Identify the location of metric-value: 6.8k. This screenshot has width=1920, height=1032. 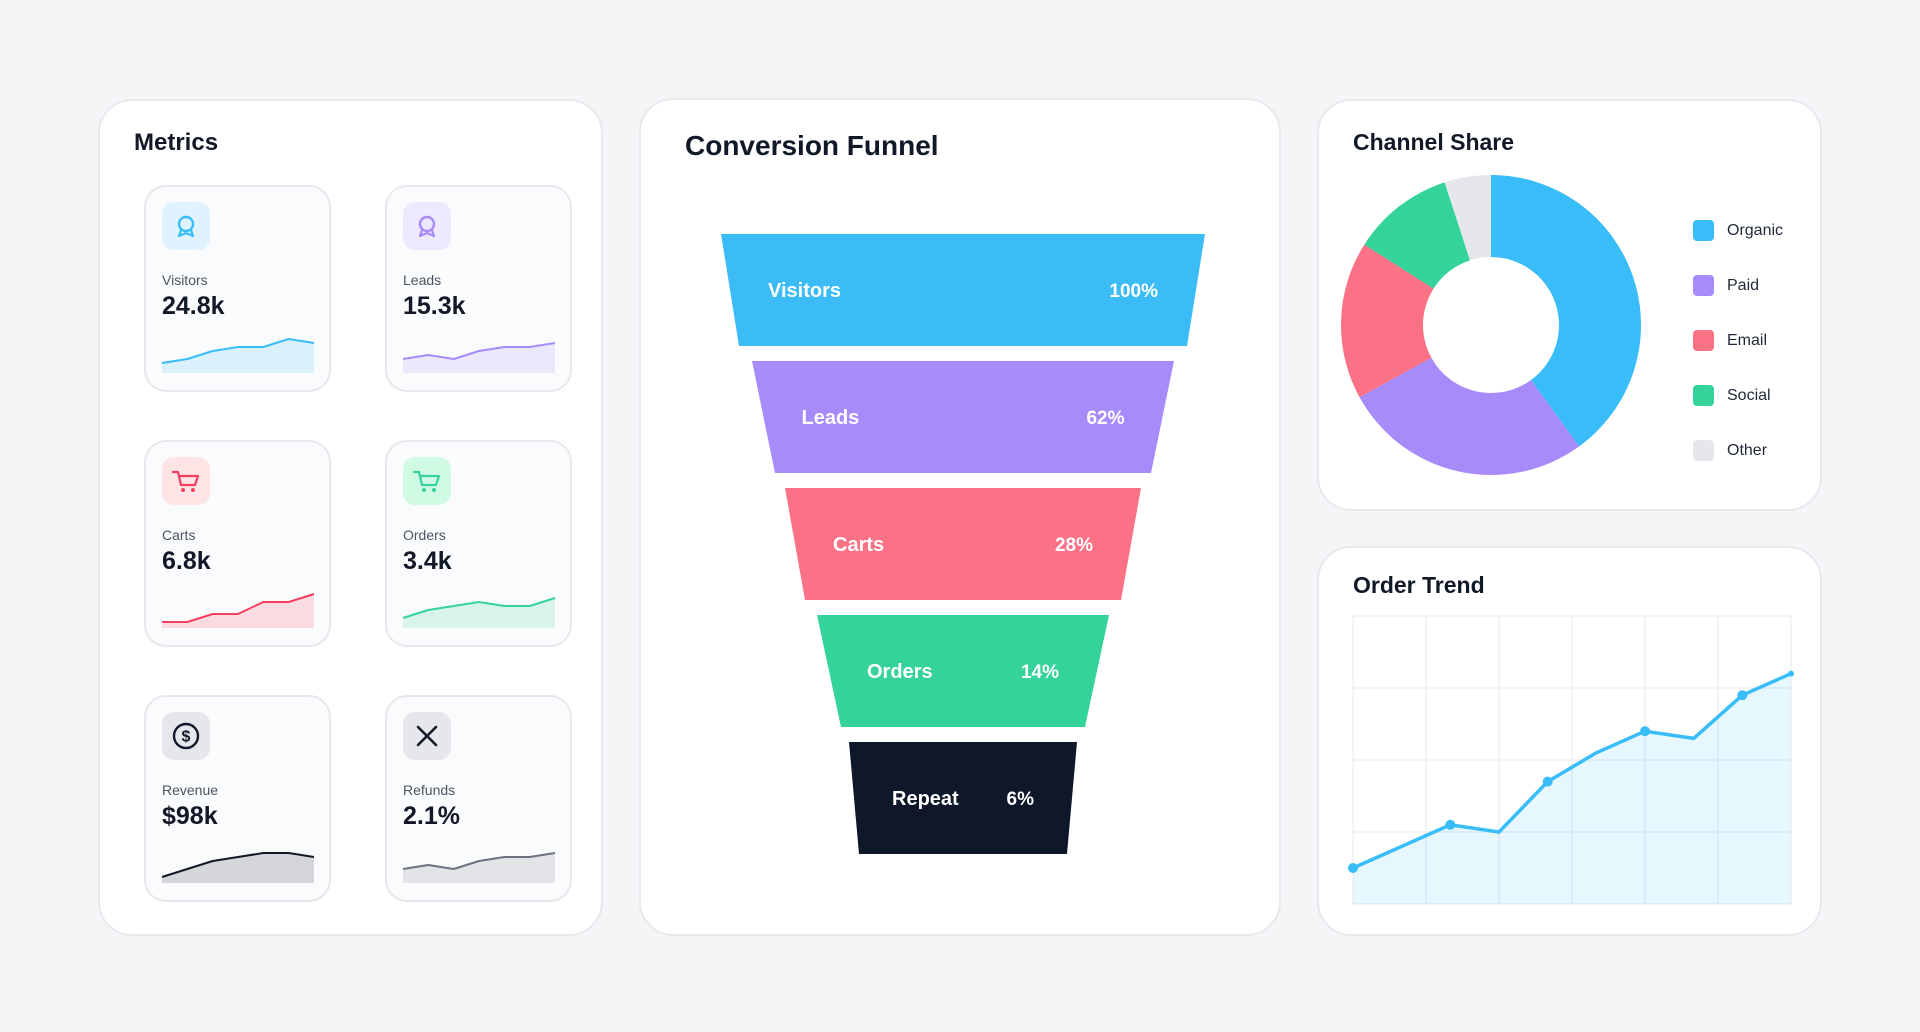
(186, 561).